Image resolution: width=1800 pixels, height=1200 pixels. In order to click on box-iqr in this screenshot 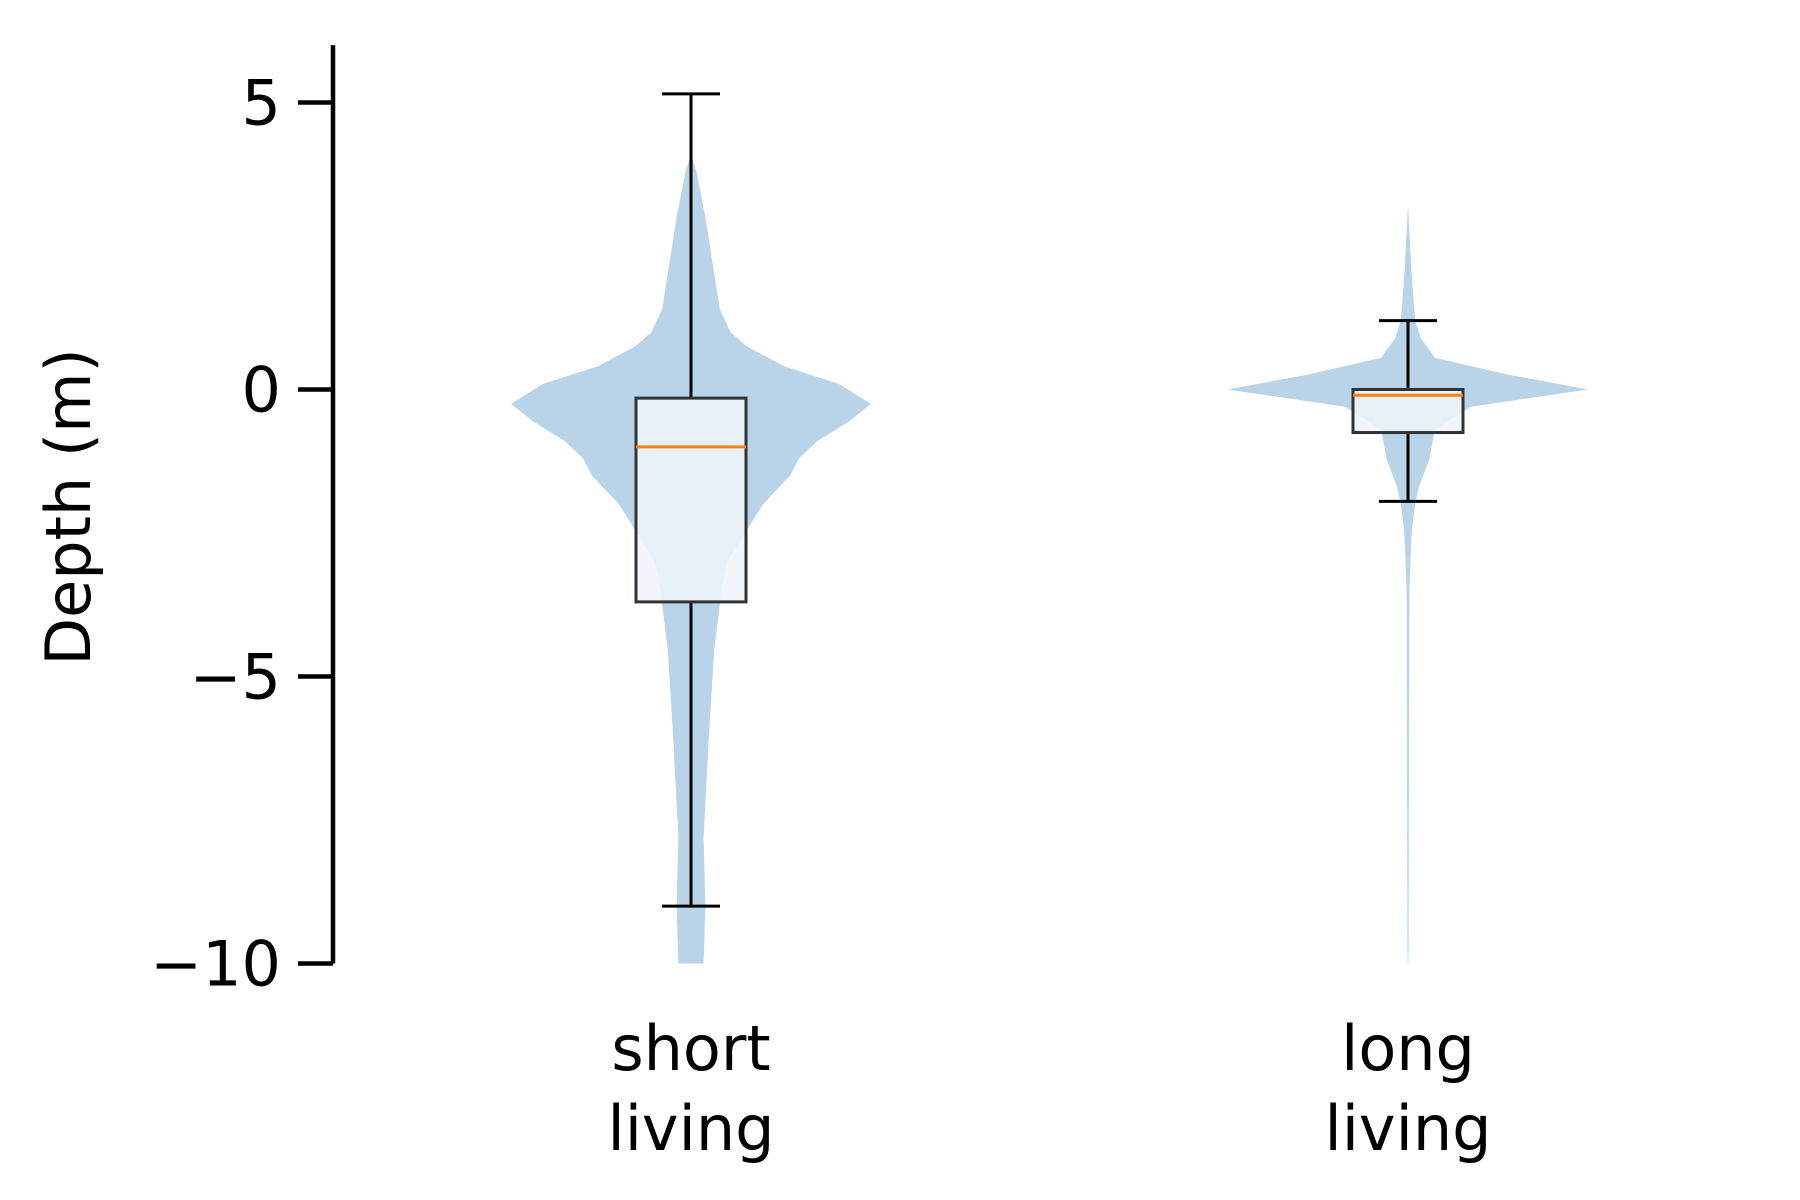, I will do `click(691, 500)`.